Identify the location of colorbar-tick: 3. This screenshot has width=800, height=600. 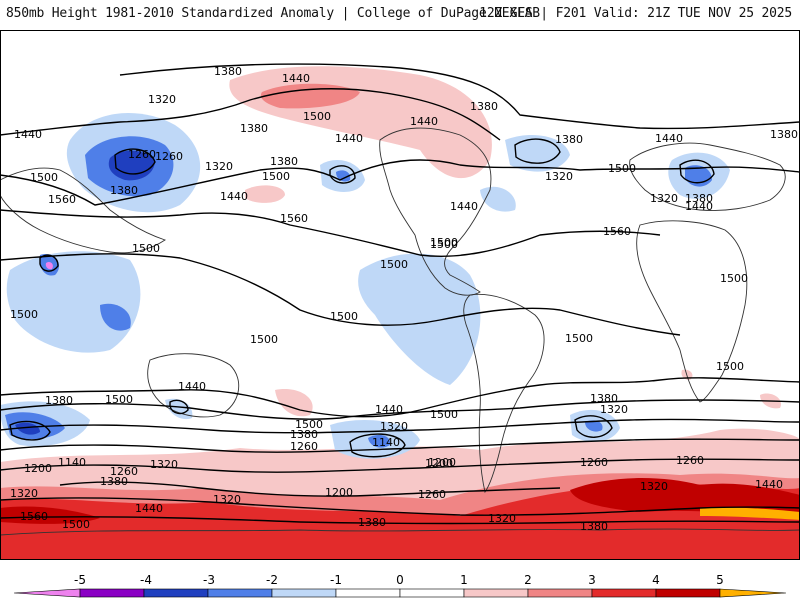
(592, 580).